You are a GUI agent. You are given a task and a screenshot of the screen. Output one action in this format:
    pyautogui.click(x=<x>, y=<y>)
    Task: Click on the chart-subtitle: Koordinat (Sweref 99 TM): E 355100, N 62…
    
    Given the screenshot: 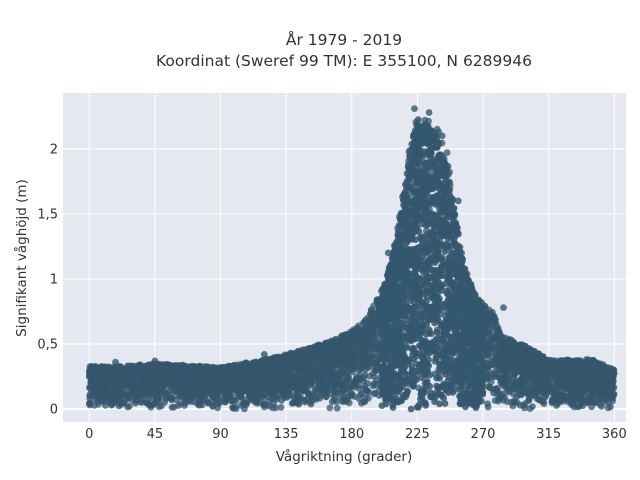 What is the action you would take?
    pyautogui.click(x=344, y=61)
    